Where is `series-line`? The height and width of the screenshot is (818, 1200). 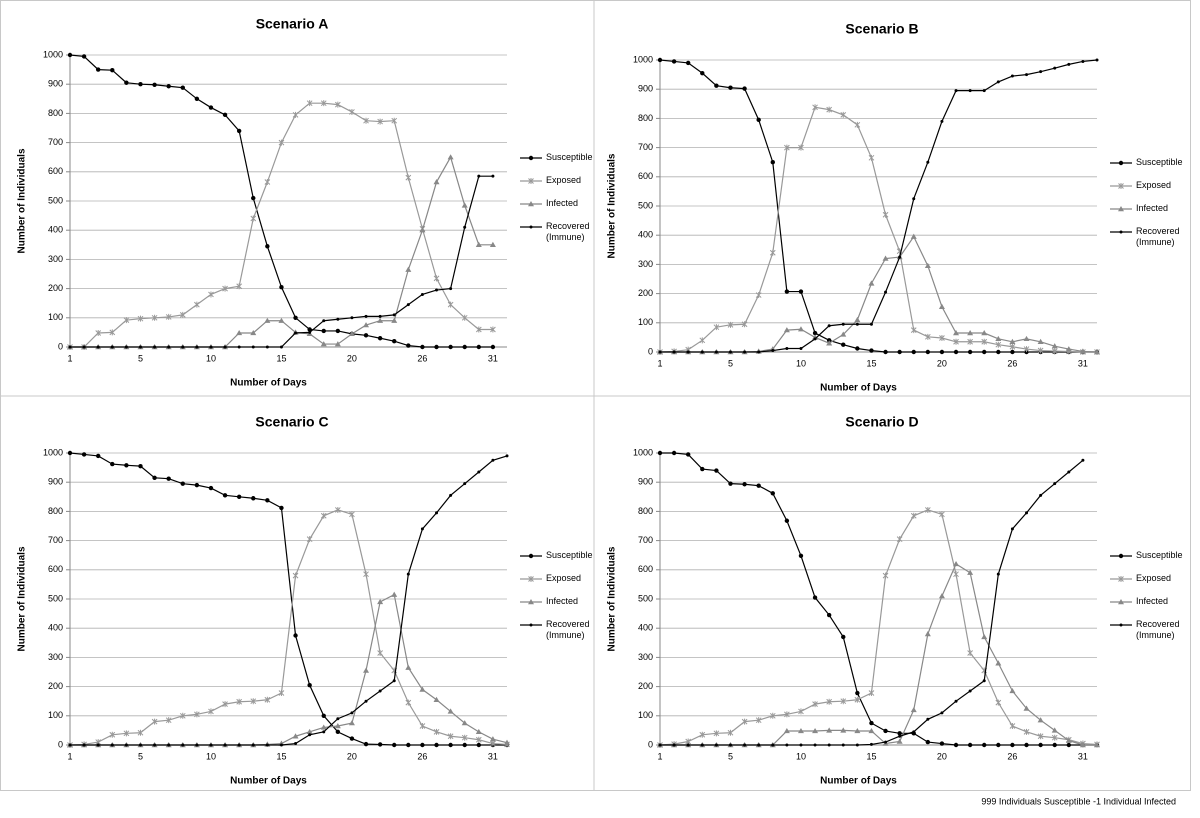
series-line is located at coordinates (879, 294).